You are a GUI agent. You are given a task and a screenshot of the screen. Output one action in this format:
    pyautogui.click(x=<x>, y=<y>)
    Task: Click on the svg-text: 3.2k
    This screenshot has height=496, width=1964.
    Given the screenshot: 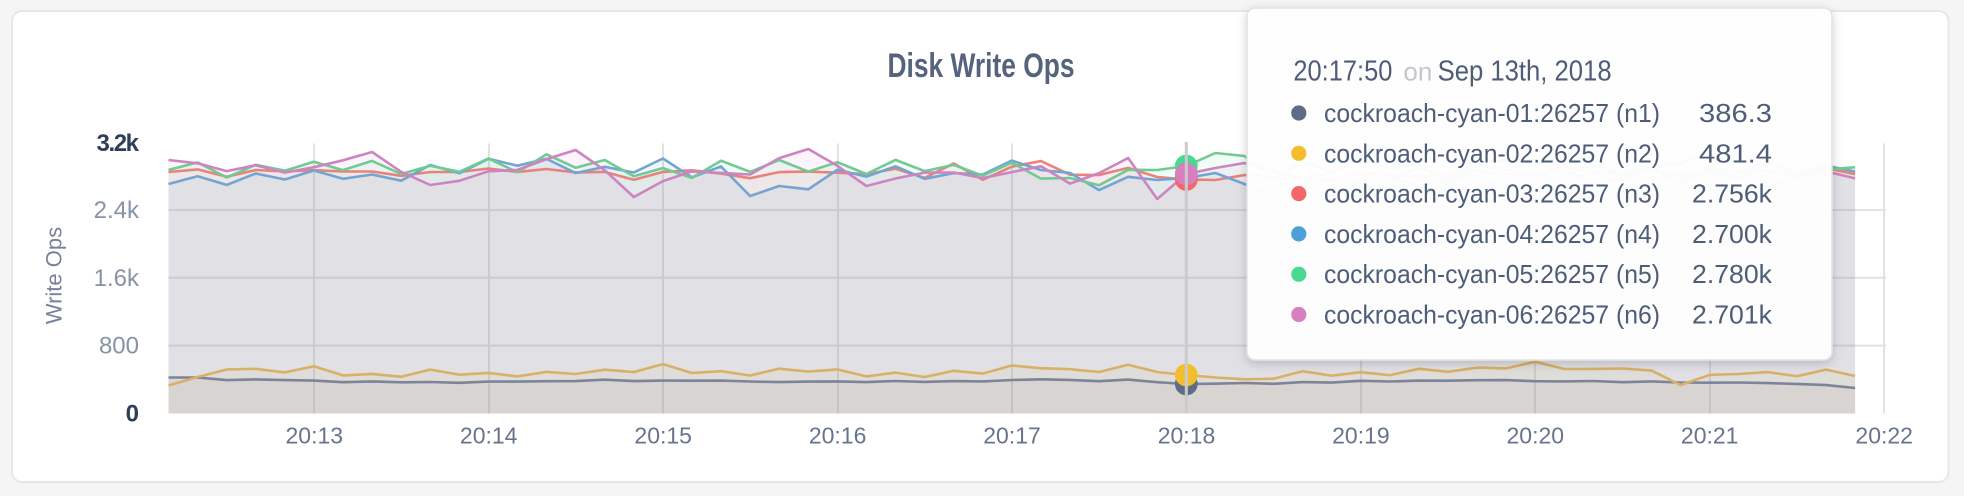 What is the action you would take?
    pyautogui.click(x=118, y=143)
    